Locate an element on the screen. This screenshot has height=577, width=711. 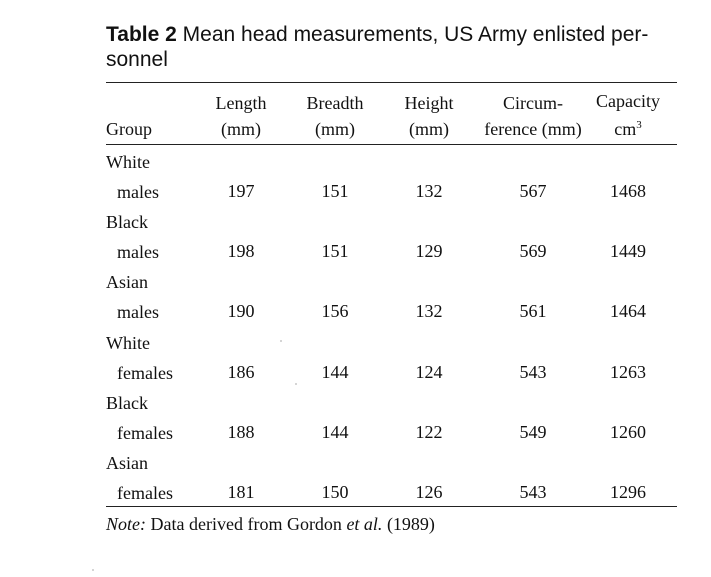
header-circumference: Circum- ference (mm) is located at coordinates (533, 116).